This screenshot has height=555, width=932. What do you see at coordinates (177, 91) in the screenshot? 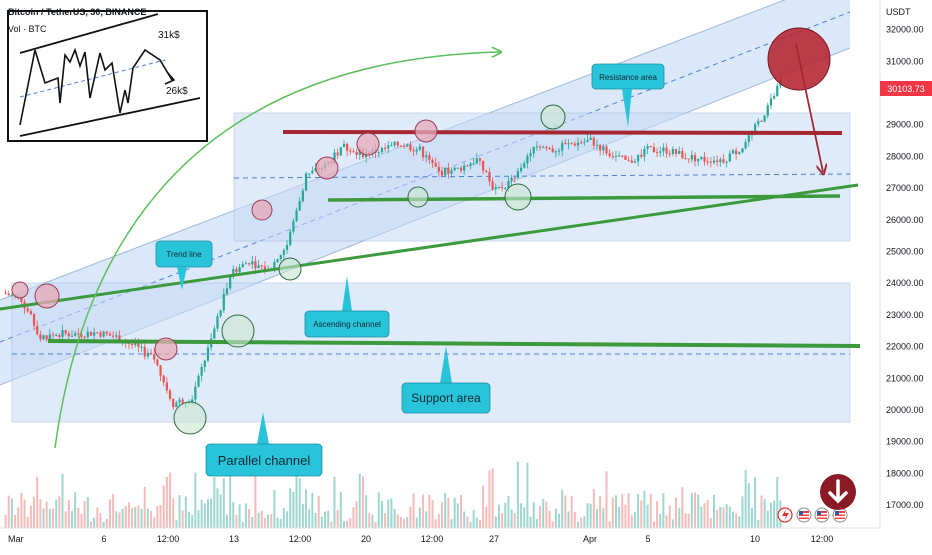
I see `inset-bottom-label: 26k$` at bounding box center [177, 91].